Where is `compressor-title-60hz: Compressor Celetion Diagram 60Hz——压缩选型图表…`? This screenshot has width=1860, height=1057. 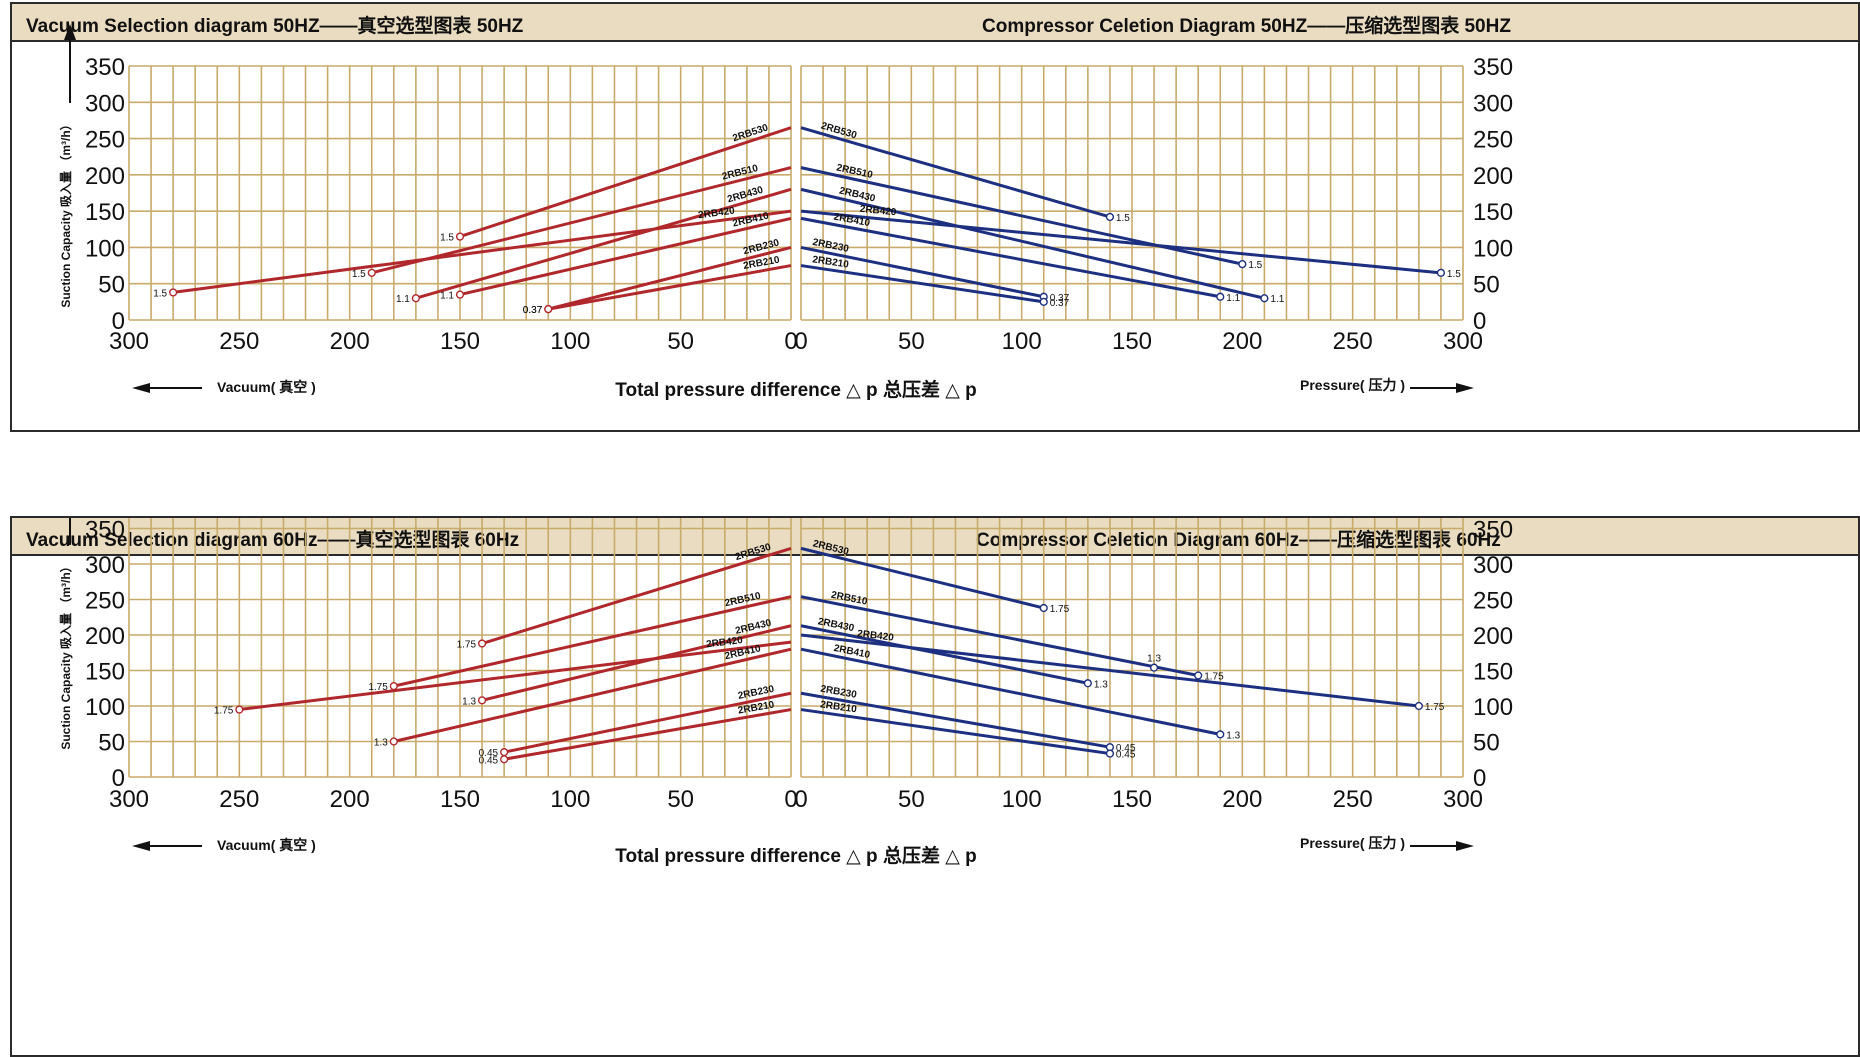 compressor-title-60hz: Compressor Celetion Diagram 60Hz——压缩选型图表… is located at coordinates (1238, 540).